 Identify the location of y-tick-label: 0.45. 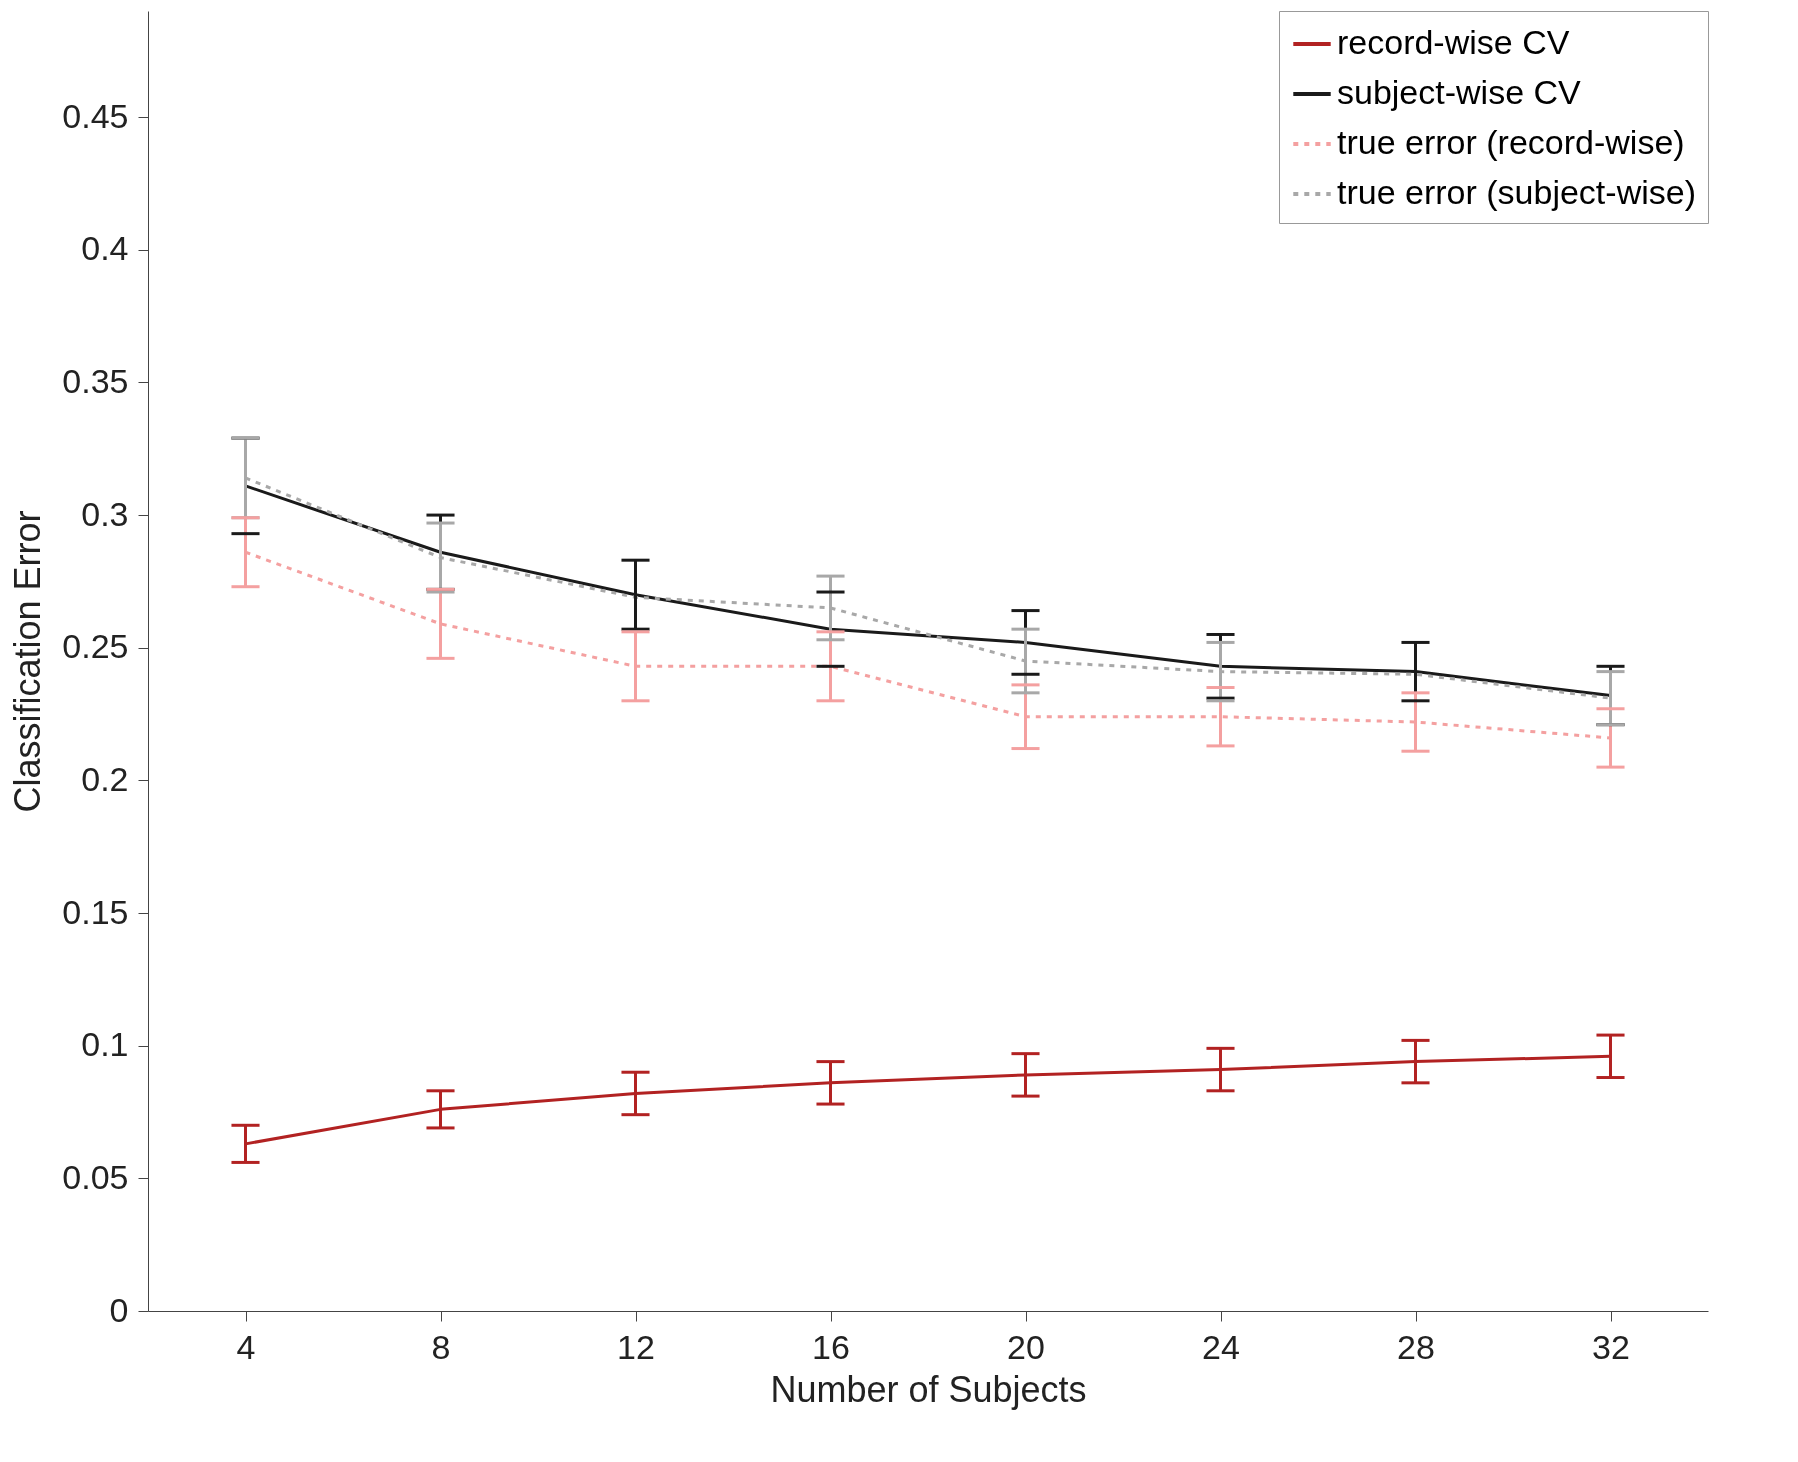
(95, 115).